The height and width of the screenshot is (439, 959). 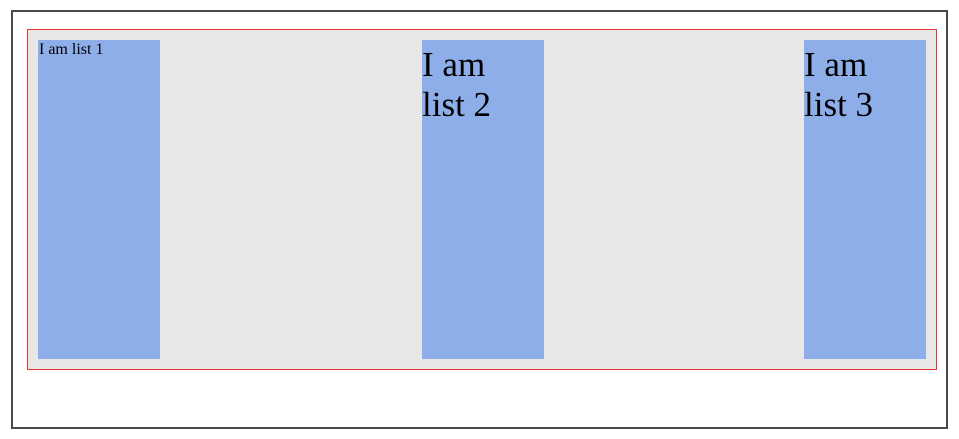 What do you see at coordinates (839, 84) in the screenshot?
I see `list-item-3-label: I am list 3` at bounding box center [839, 84].